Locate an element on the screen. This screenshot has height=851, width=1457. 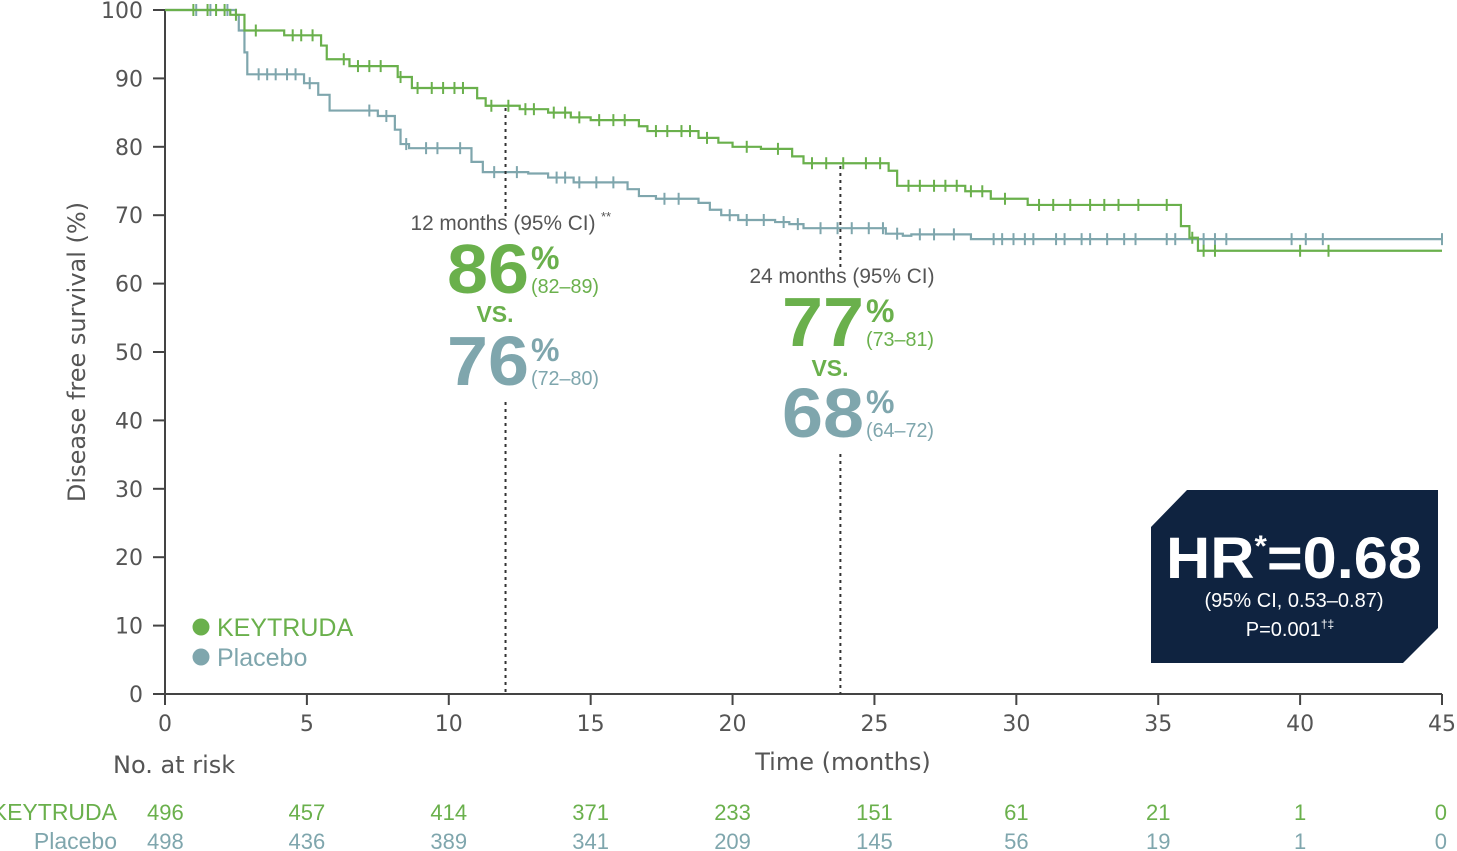
y-tick-label: 30 is located at coordinates (129, 490).